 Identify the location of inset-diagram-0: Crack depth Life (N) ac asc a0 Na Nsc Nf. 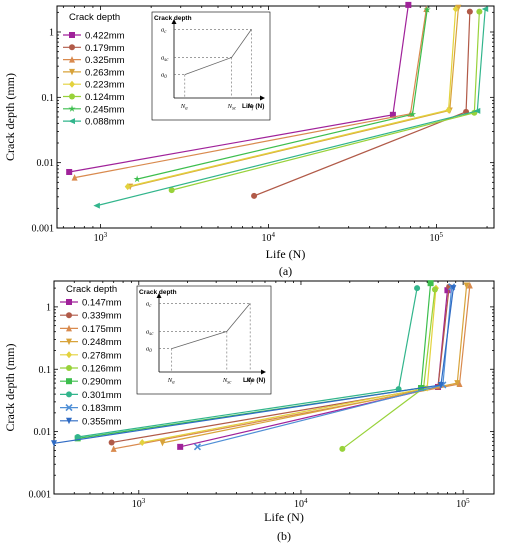
(211, 66).